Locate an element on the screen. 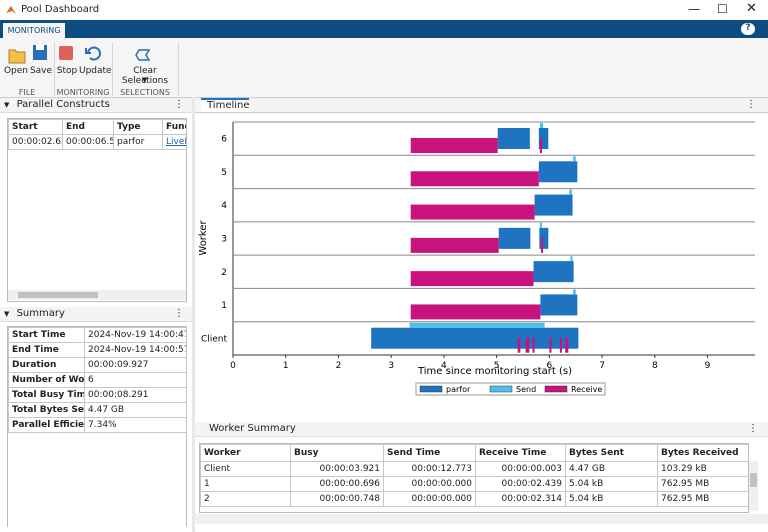 The width and height of the screenshot is (768, 532). y-tick-label: 3 is located at coordinates (224, 240).